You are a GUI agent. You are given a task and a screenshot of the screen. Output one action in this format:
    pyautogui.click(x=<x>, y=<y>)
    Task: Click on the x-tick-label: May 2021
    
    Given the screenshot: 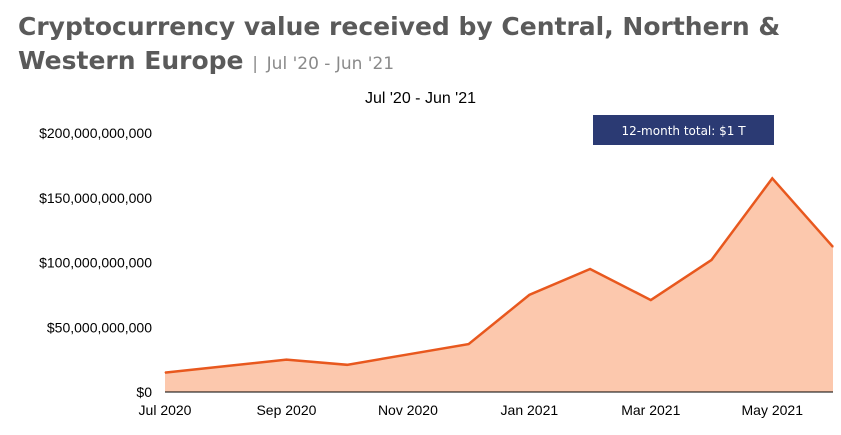 What is the action you would take?
    pyautogui.click(x=773, y=410)
    